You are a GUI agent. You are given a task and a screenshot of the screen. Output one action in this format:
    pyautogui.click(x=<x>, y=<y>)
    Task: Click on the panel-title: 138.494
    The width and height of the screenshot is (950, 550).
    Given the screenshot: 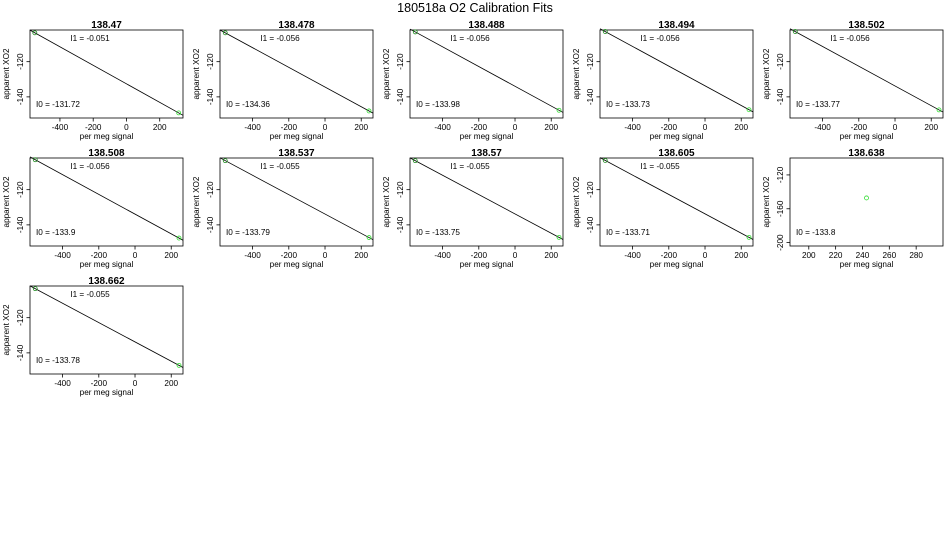 What is the action you would take?
    pyautogui.click(x=676, y=25)
    